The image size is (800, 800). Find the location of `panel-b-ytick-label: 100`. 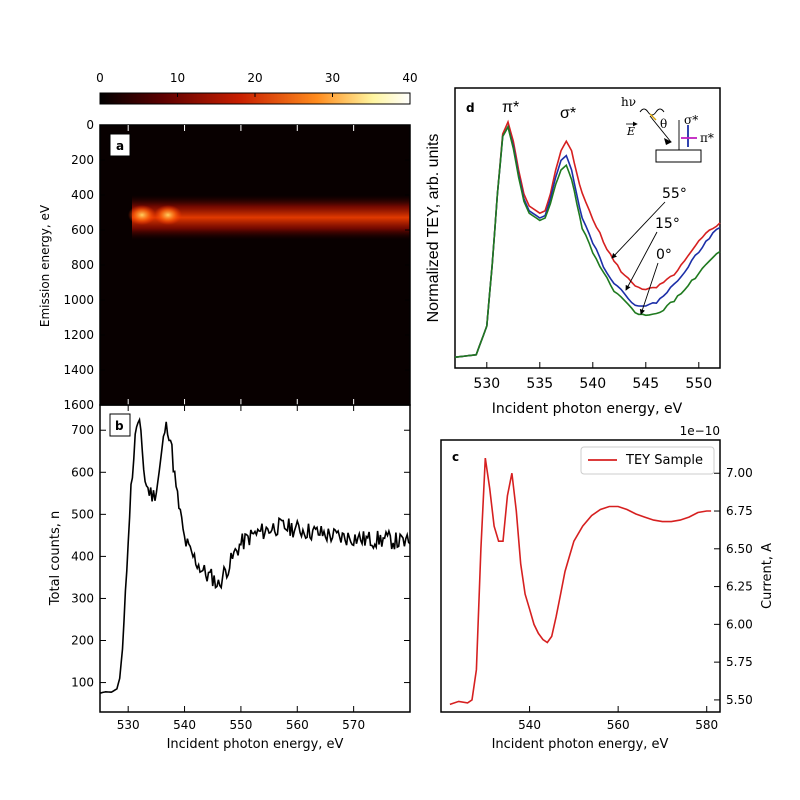

panel-b-ytick-label: 100 is located at coordinates (82, 683).